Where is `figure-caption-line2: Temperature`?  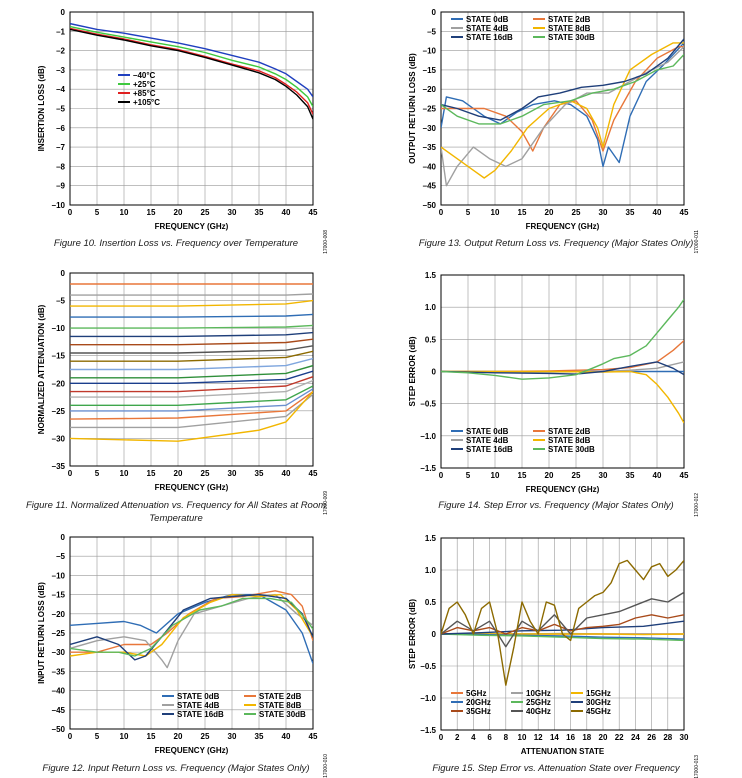
figure-caption-line2: Temperature is located at coordinates (176, 518).